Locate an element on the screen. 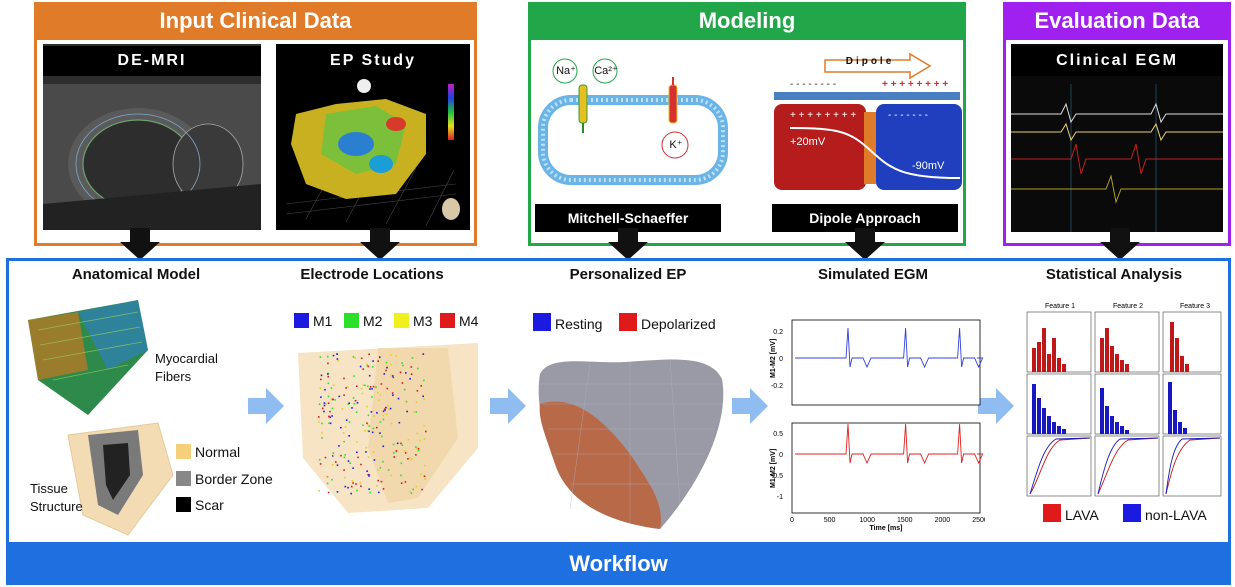 The width and height of the screenshot is (1235, 587). legend-m2: M2 is located at coordinates (363, 321).